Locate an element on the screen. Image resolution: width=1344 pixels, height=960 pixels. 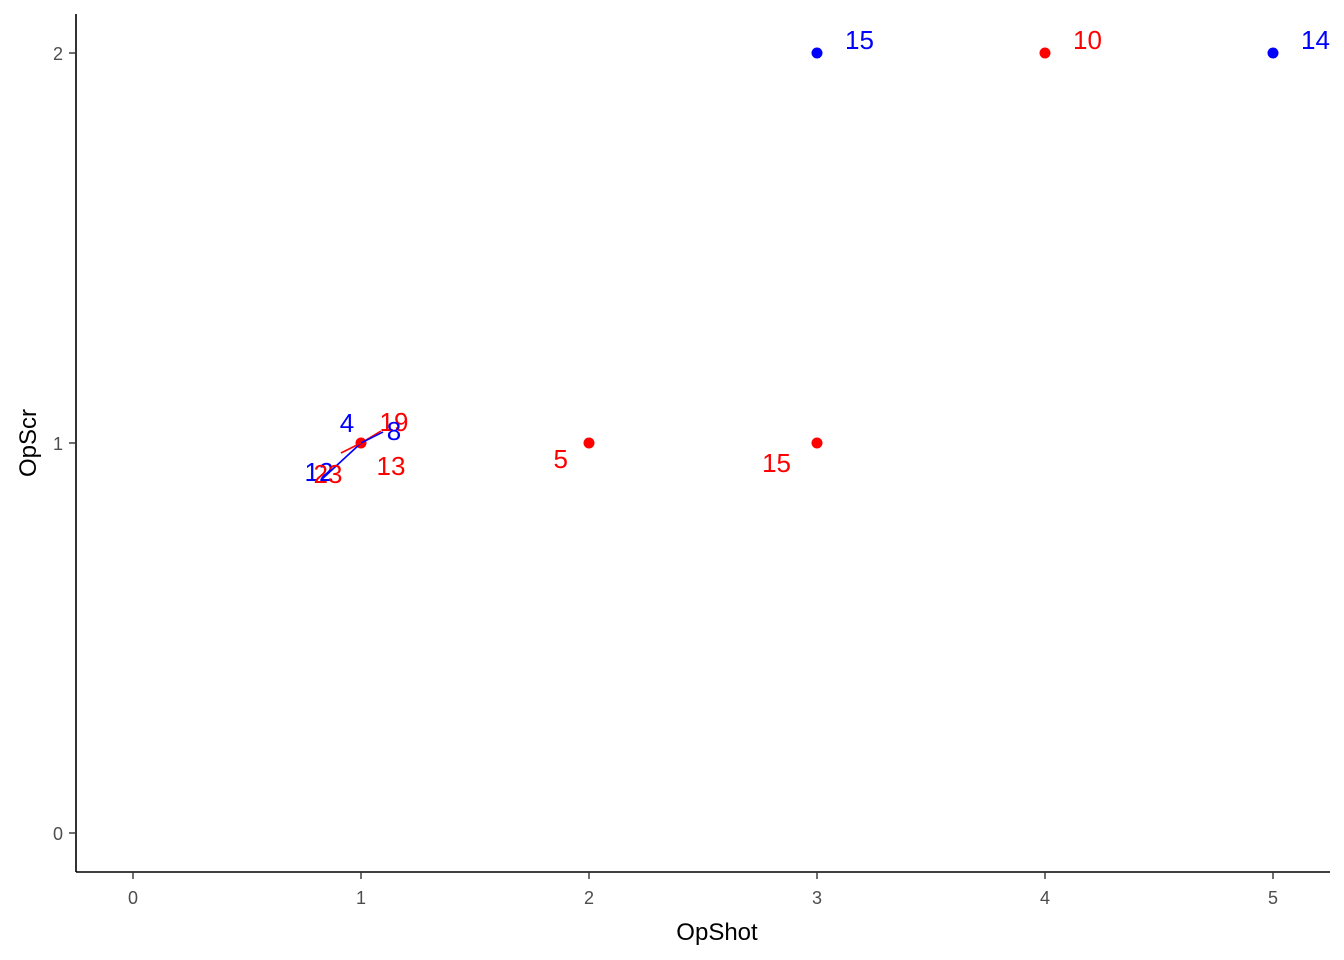
point-label: 5 is located at coordinates (561, 459).